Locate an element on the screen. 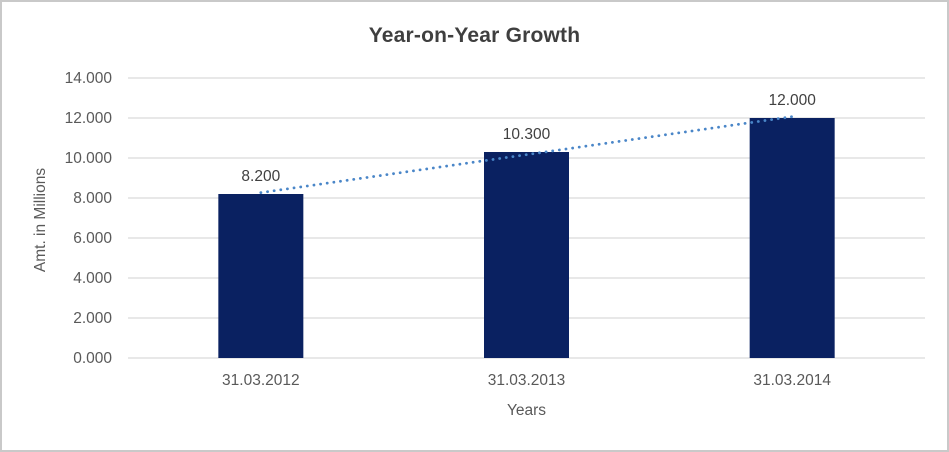 The height and width of the screenshot is (452, 949). x-category-label: 31.03.2013 is located at coordinates (527, 380).